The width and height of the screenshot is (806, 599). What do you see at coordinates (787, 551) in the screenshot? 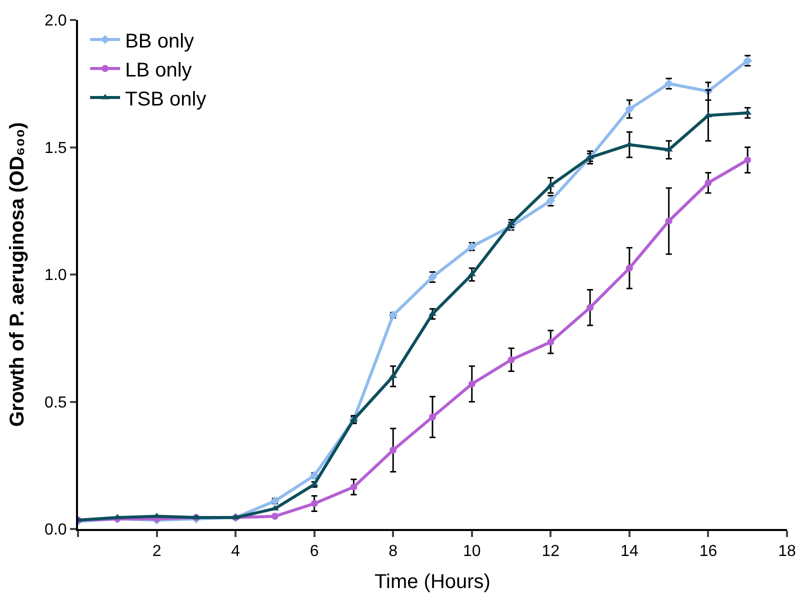
I see `x-tick-label: 18` at bounding box center [787, 551].